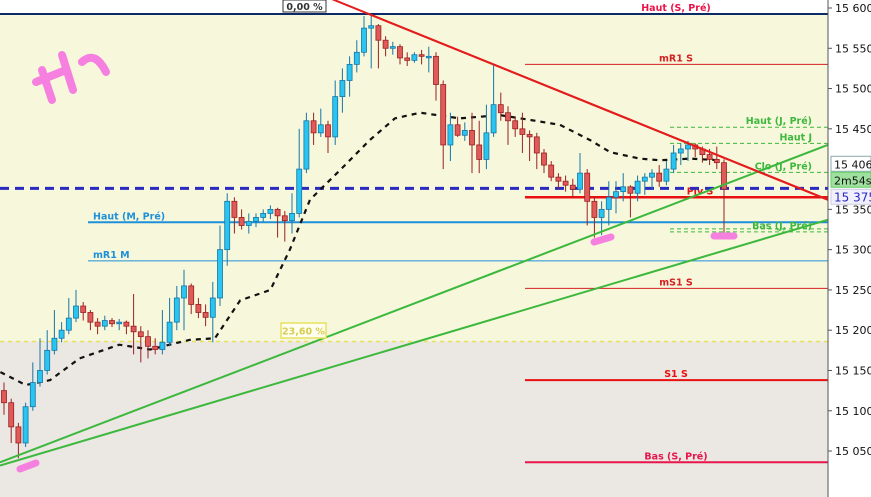 Image resolution: width=871 pixels, height=497 pixels. What do you see at coordinates (111, 255) in the screenshot?
I see `level-label: mR1 M` at bounding box center [111, 255].